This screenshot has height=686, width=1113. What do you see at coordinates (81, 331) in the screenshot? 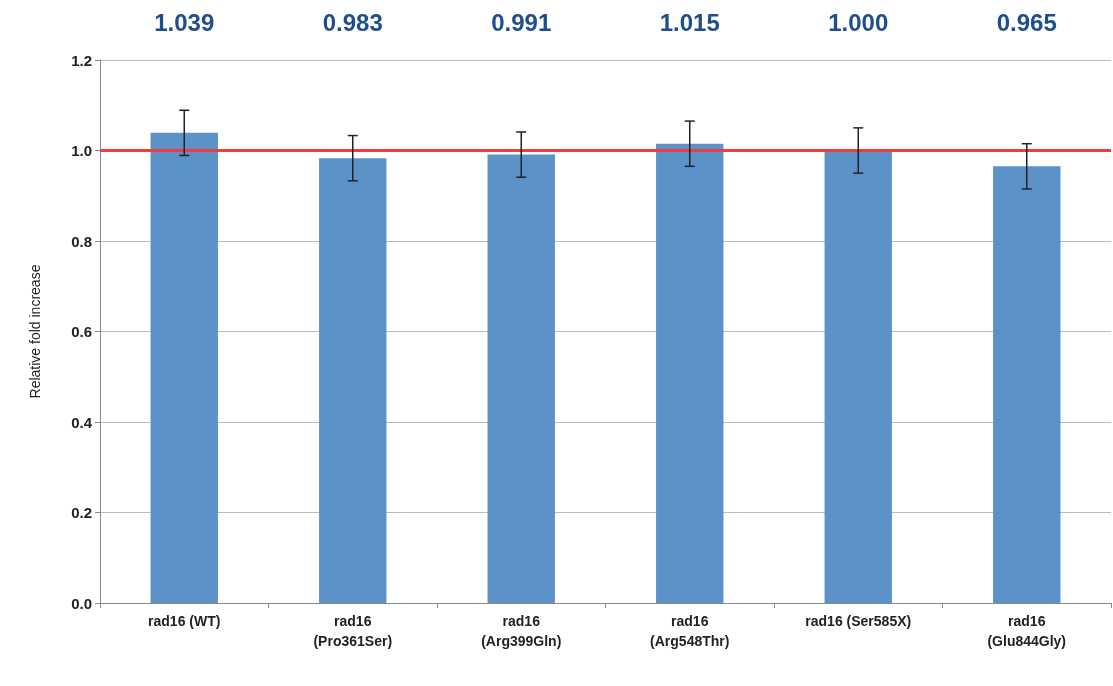
I see `y-tick-label: 0.6` at bounding box center [81, 331].